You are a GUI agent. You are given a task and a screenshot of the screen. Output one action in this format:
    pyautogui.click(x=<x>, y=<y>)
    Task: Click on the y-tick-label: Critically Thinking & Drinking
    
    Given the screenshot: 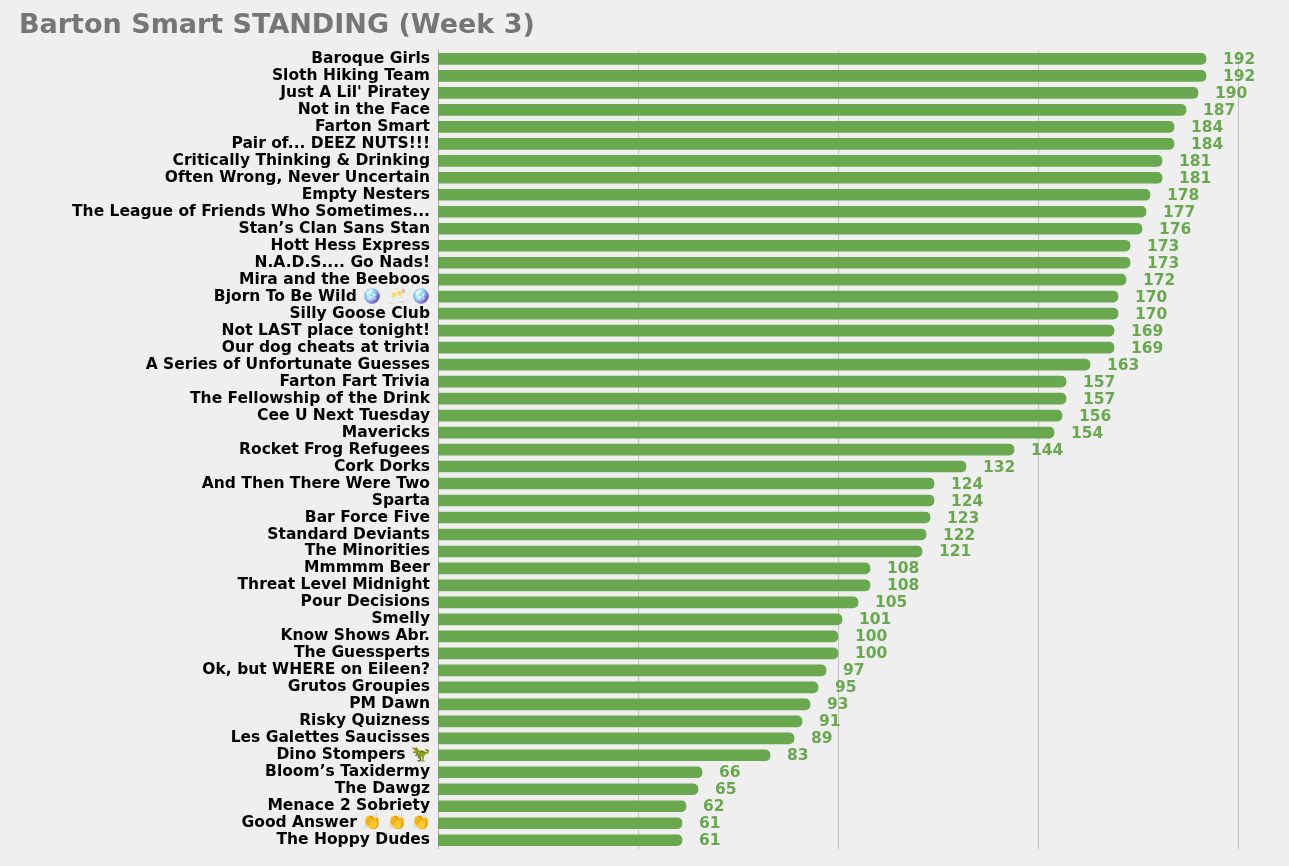 What is the action you would take?
    pyautogui.click(x=301, y=159)
    